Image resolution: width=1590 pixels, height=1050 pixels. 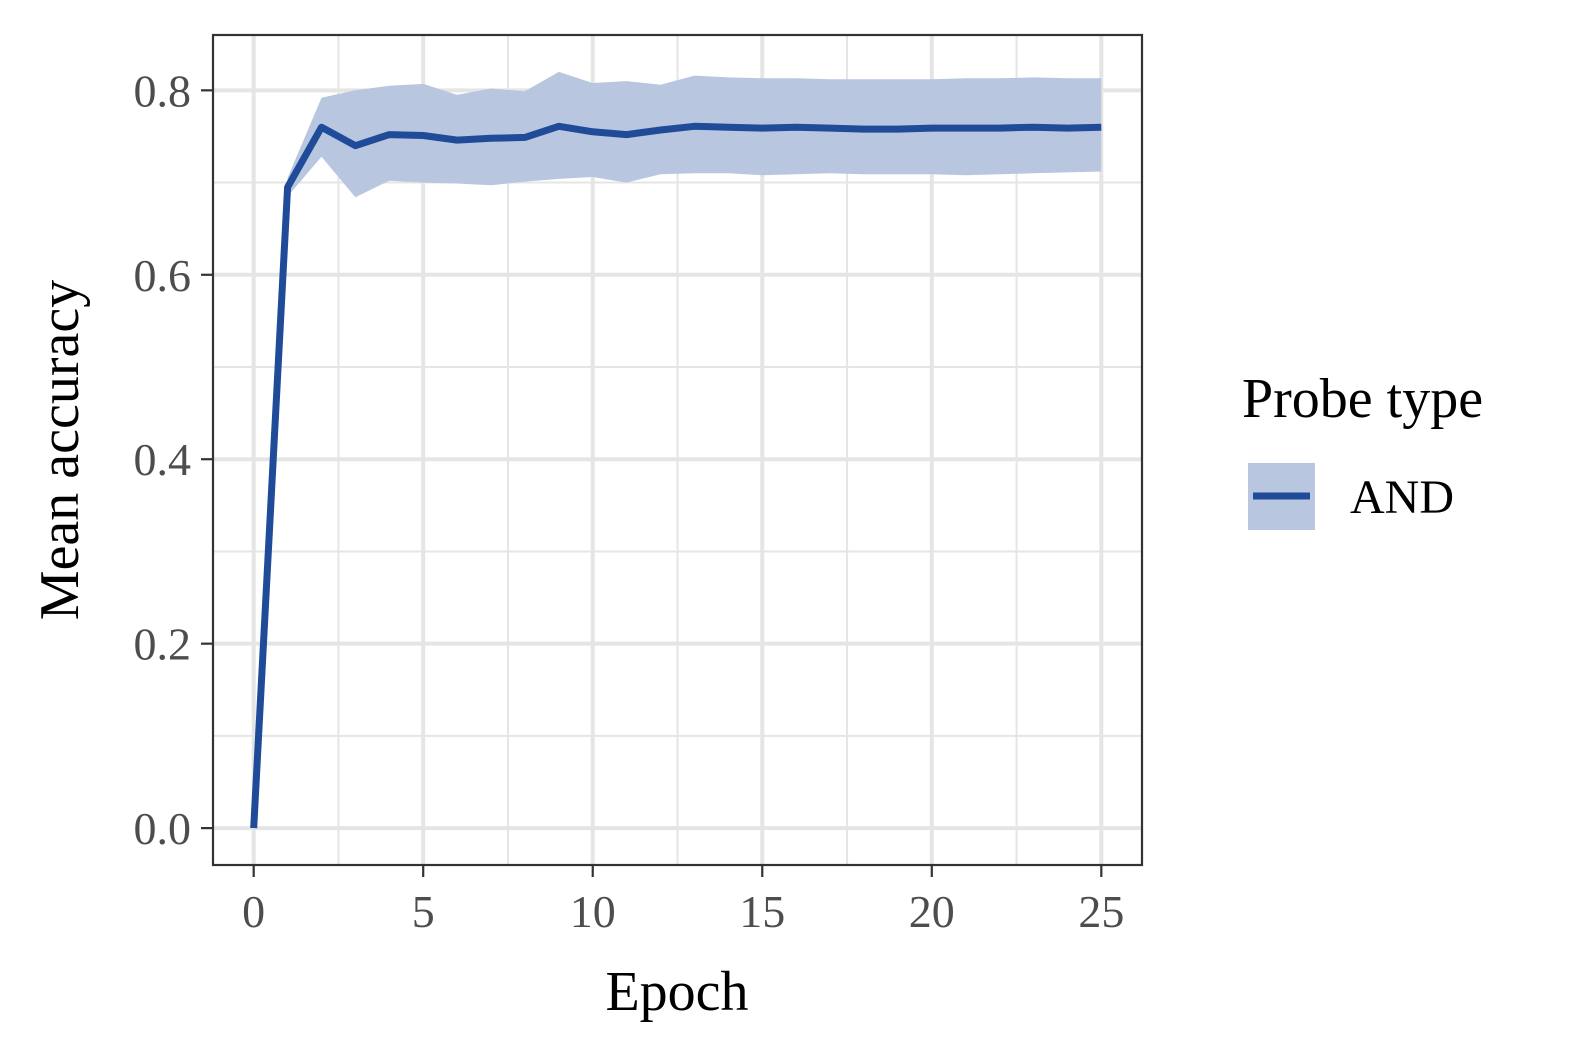 What do you see at coordinates (60, 450) in the screenshot?
I see `y-axis-title: Mean accuracy` at bounding box center [60, 450].